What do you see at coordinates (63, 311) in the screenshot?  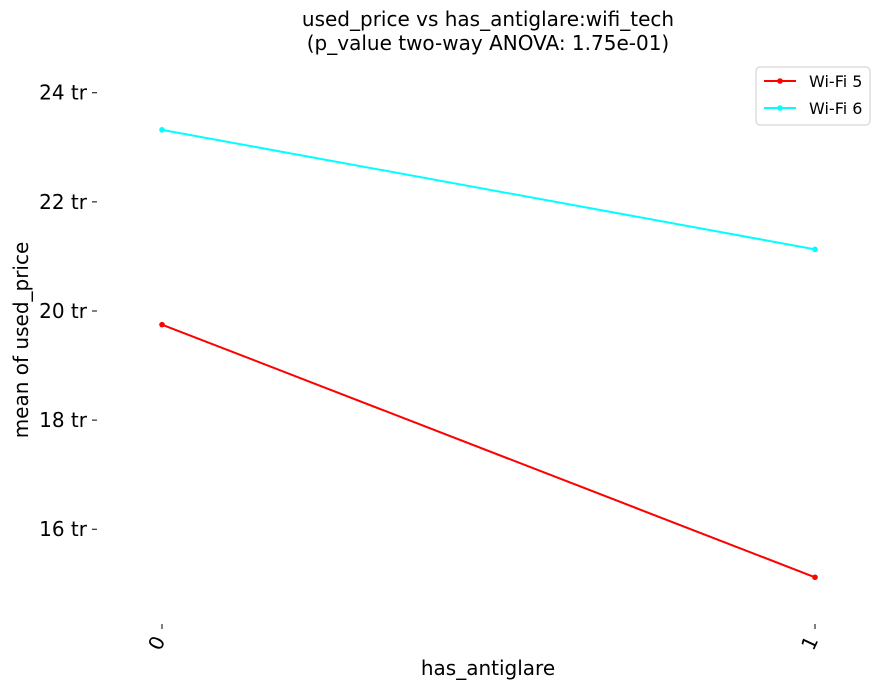 I see `y-tick-label: 20 tr` at bounding box center [63, 311].